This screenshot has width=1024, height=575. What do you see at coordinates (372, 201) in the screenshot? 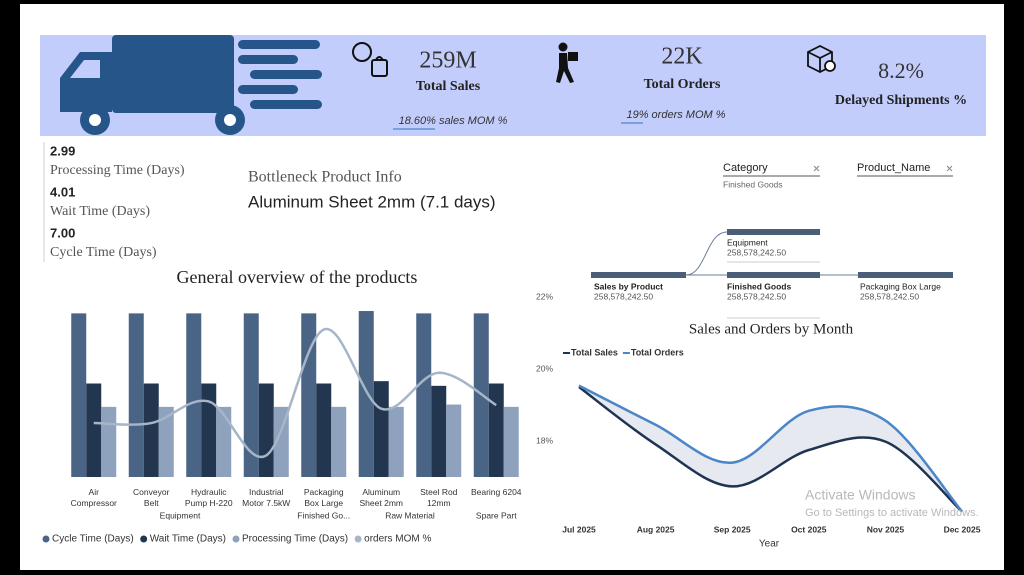
I see `bottleneck-product: Aluminum Sheet 2mm (7.1 days)` at bounding box center [372, 201].